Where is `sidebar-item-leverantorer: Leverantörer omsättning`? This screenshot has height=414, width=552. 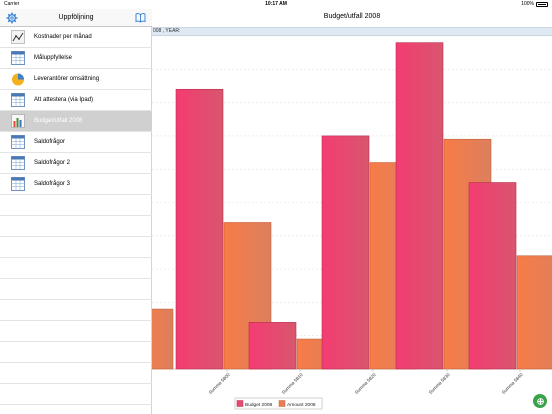
sidebar-item-leverantorer: Leverantörer omsättning is located at coordinates (76, 79).